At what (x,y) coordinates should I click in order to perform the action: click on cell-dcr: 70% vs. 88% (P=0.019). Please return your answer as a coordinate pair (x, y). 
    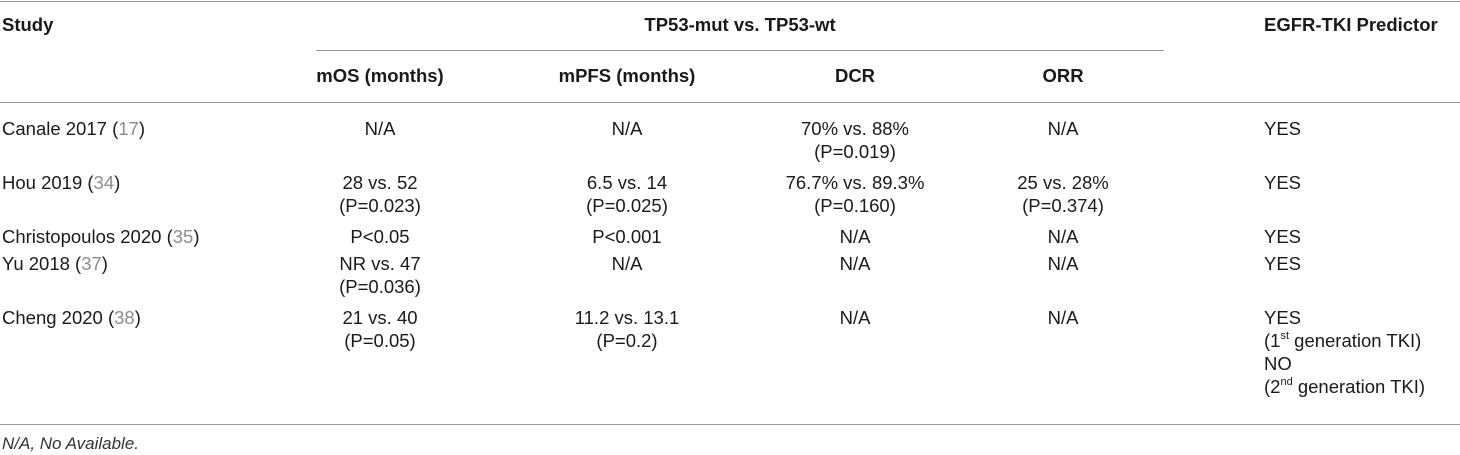
    Looking at the image, I should click on (855, 140).